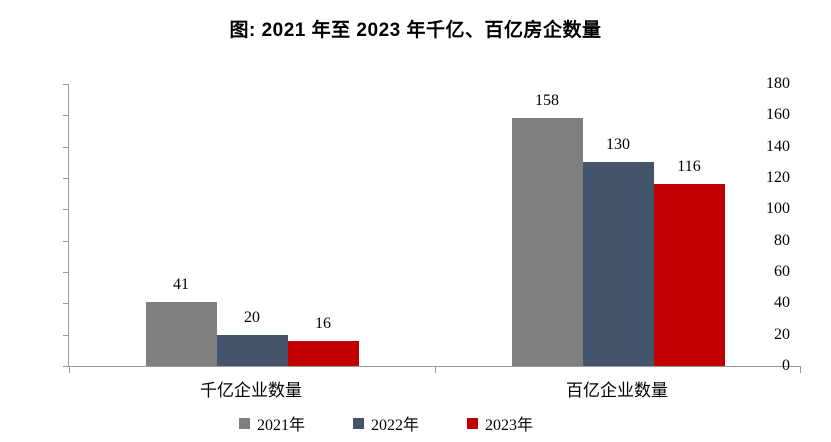 The image size is (831, 442). Describe the element at coordinates (252, 317) in the screenshot. I see `value-label: 20` at that location.